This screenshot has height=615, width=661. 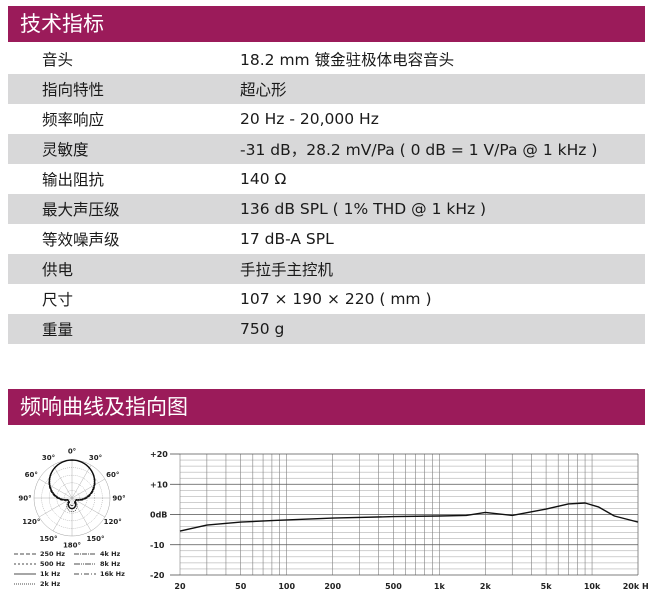 I want to click on spec-value: 140 Ω, so click(x=263, y=179).